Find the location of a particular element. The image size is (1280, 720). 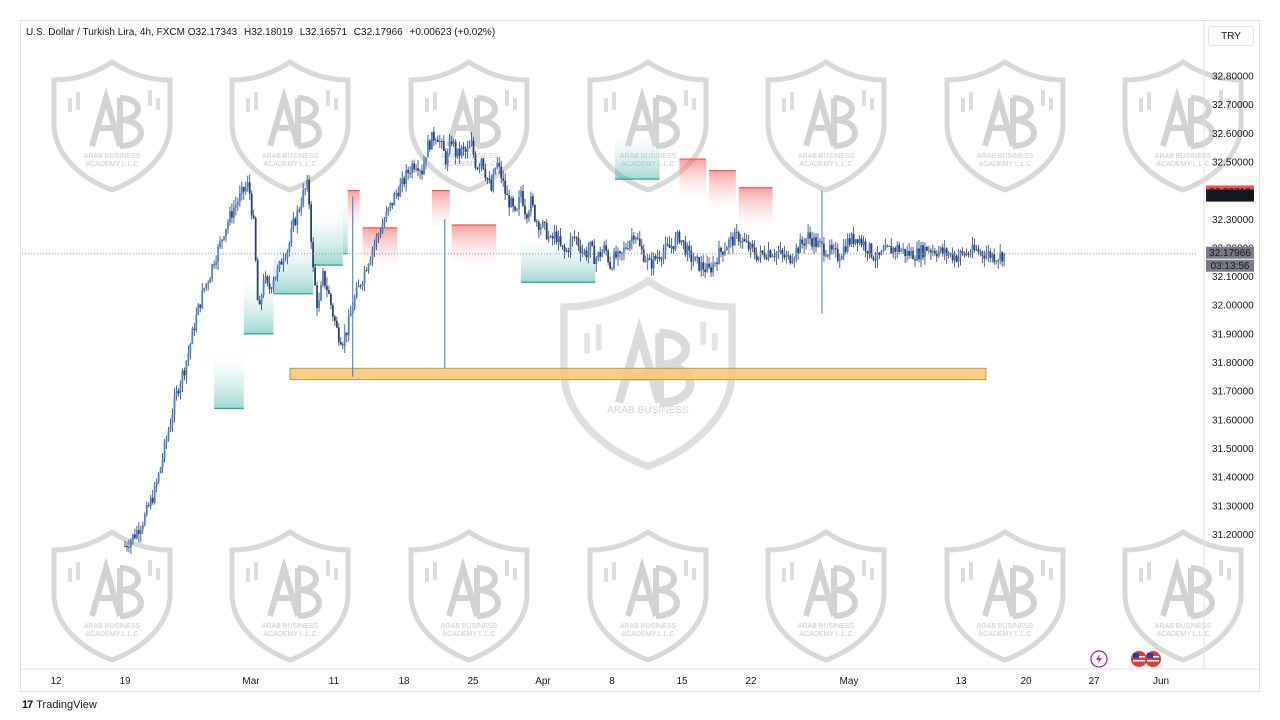

watermark-title: ARAB BUSINESS is located at coordinates (1005, 156).